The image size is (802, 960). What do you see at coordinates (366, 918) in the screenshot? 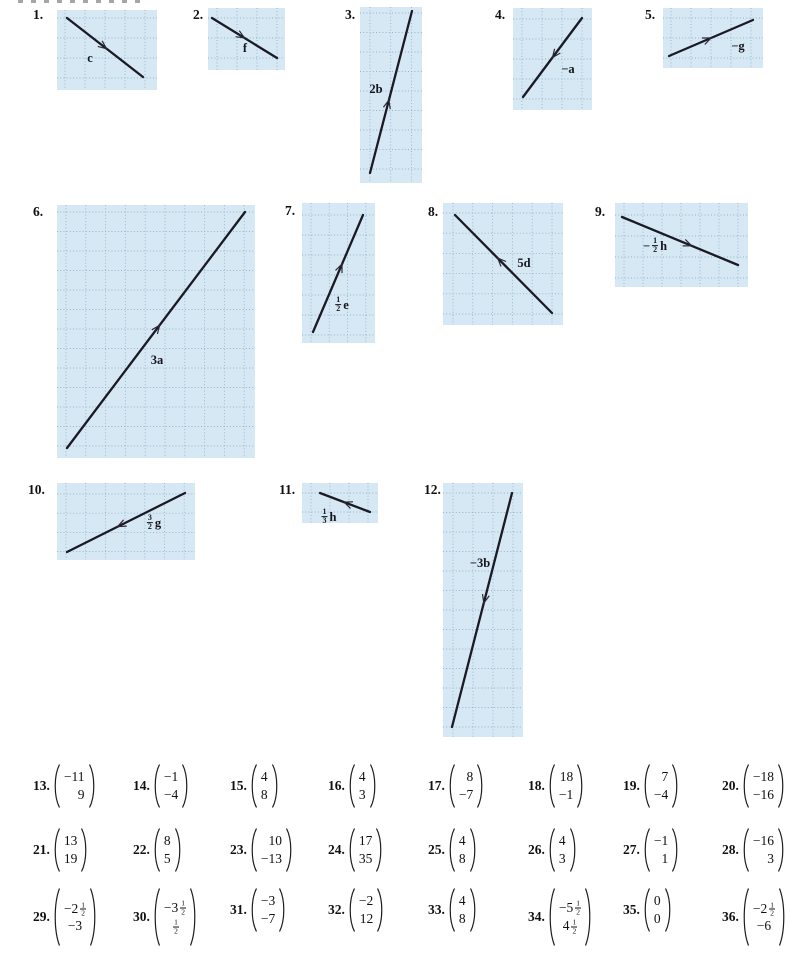
I see `vector-component: 12` at bounding box center [366, 918].